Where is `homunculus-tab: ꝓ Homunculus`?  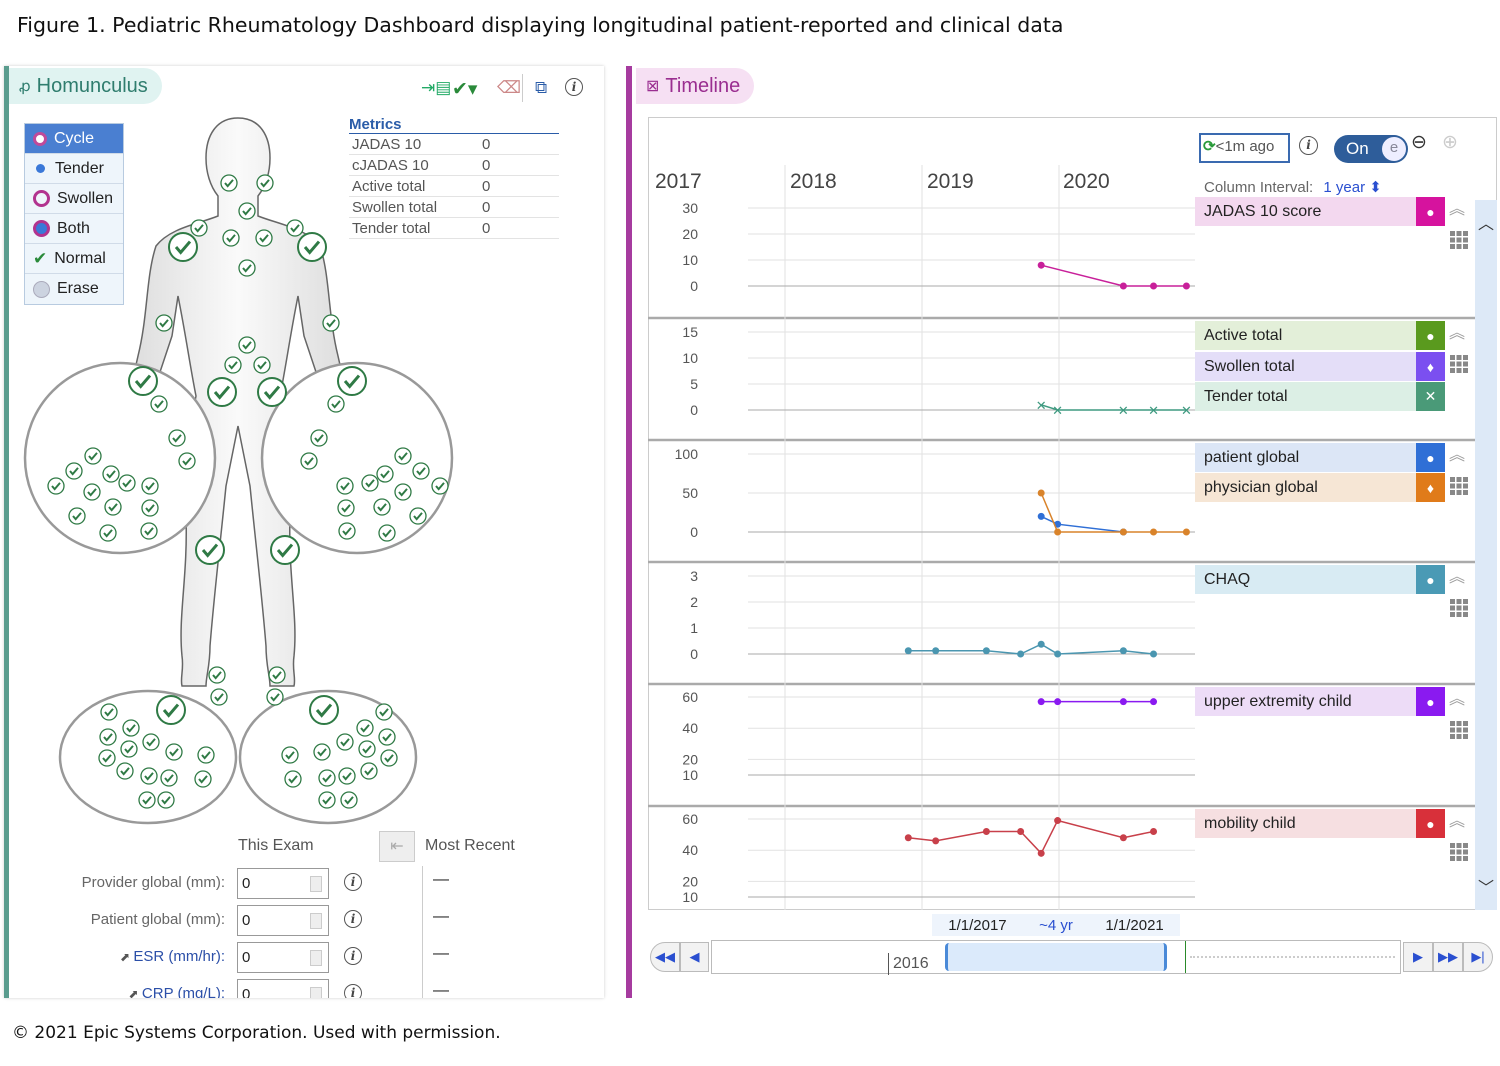
homunculus-tab: ꝓ Homunculus is located at coordinates (85, 86).